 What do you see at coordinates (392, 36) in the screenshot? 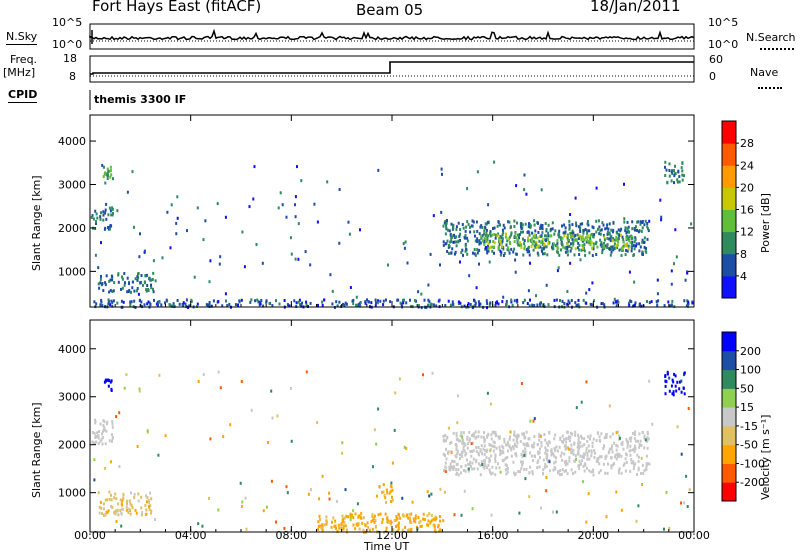
I see `nsky-panel-frame` at bounding box center [392, 36].